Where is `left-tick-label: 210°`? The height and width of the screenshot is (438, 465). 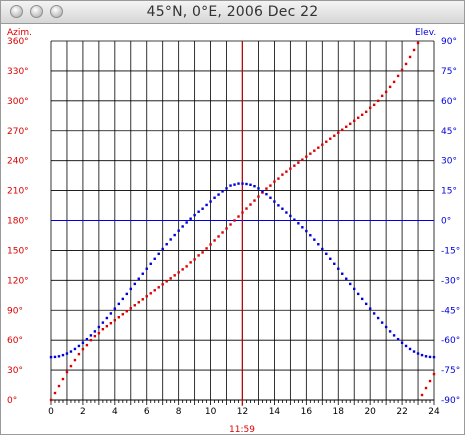 left-tick-label: 210° is located at coordinates (18, 192).